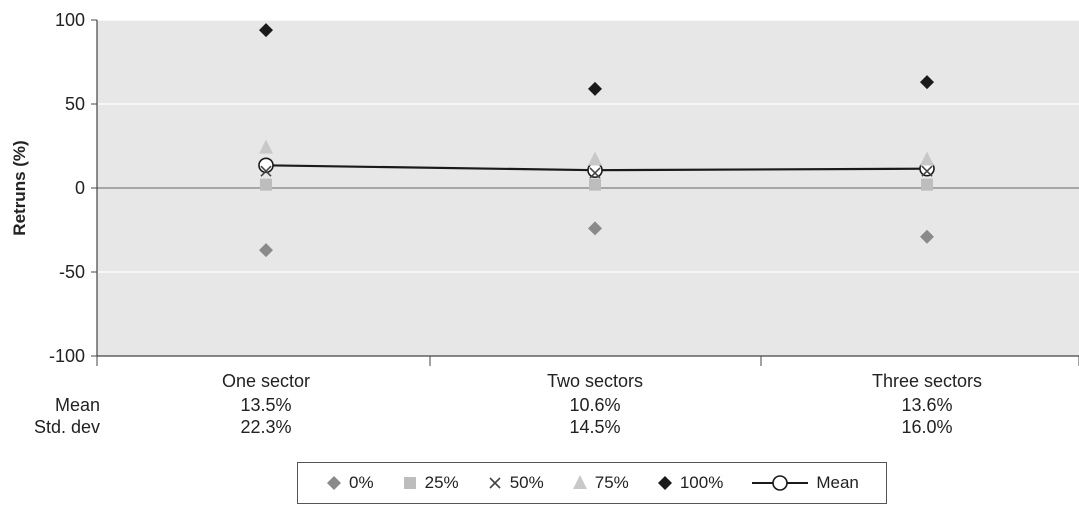 This screenshot has height=510, width=1079. What do you see at coordinates (70, 20) in the screenshot?
I see `y-tick-label: 100` at bounding box center [70, 20].